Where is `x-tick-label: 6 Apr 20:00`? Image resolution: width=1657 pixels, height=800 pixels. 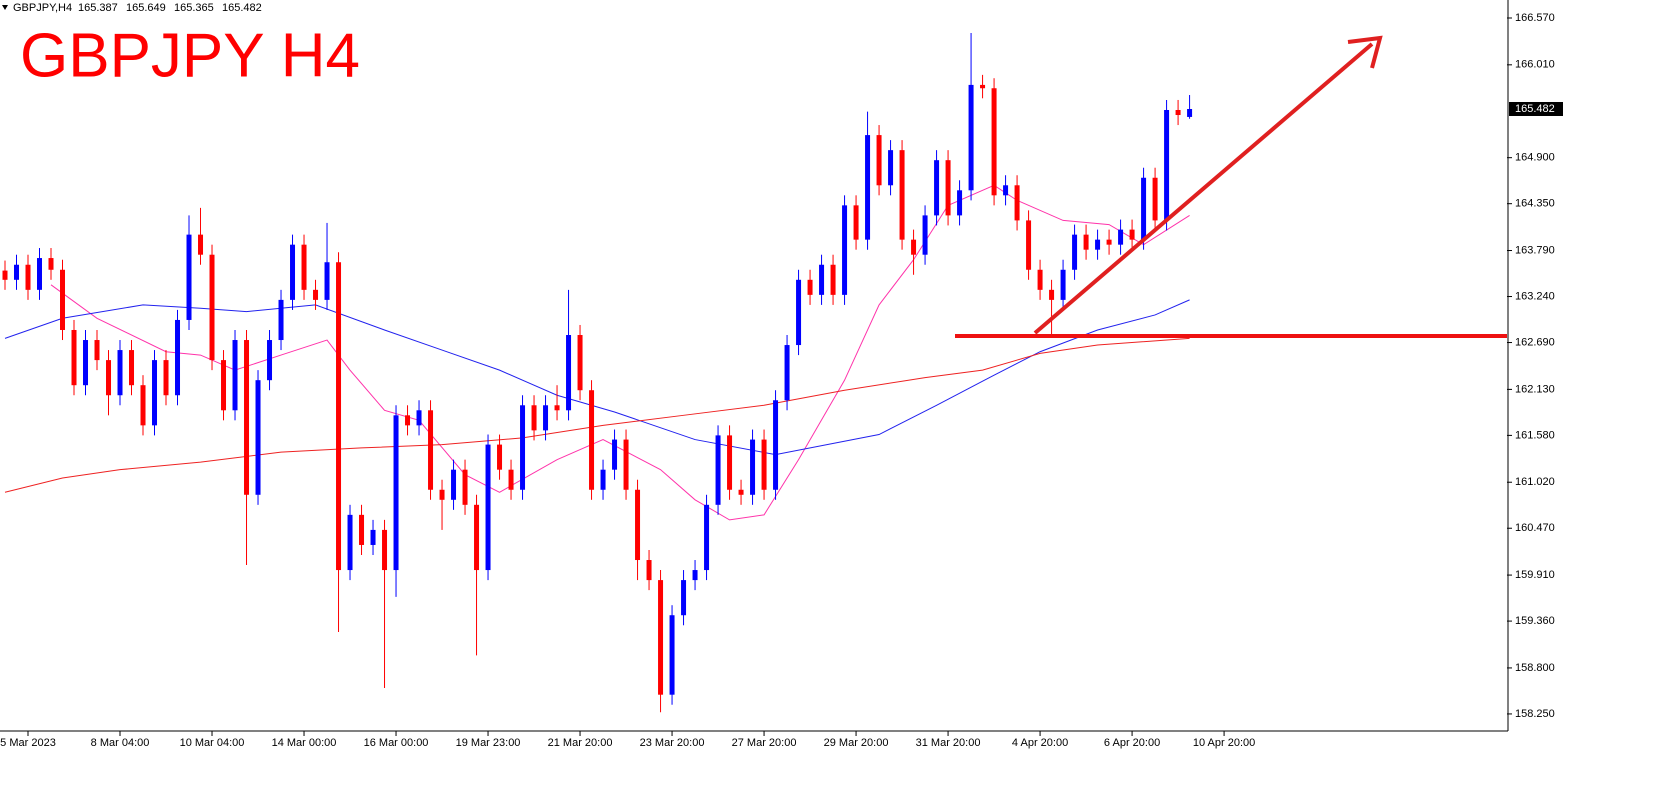 x-tick-label: 6 Apr 20:00 is located at coordinates (1132, 743).